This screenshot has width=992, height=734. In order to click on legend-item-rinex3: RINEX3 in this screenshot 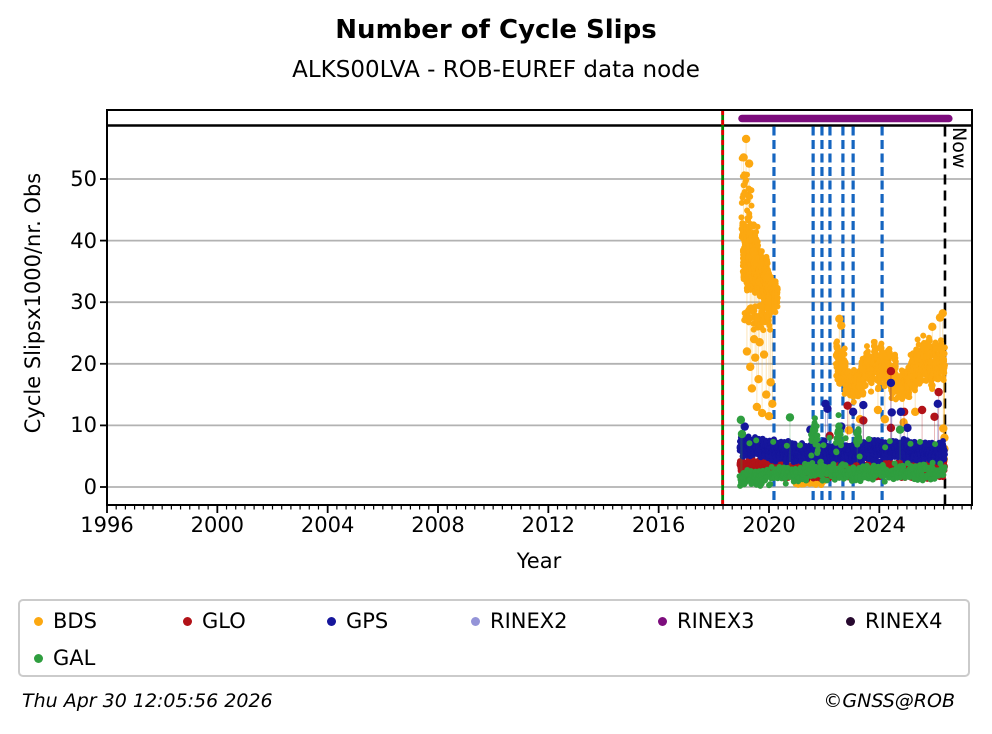, I will do `click(706, 621)`.